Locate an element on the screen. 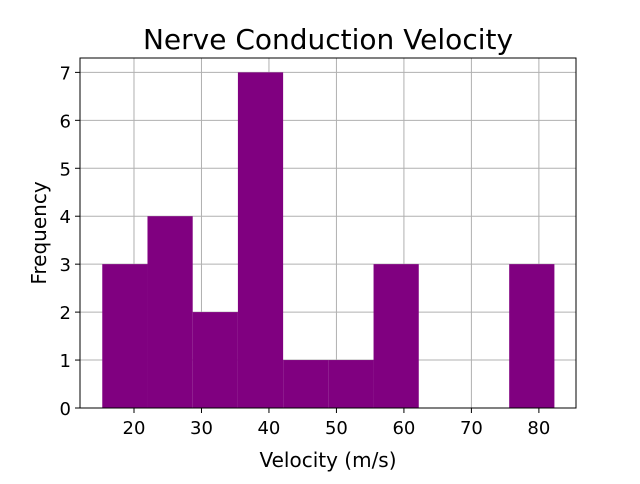 This screenshot has height=484, width=640. x-tick-label: 80 is located at coordinates (538, 428).